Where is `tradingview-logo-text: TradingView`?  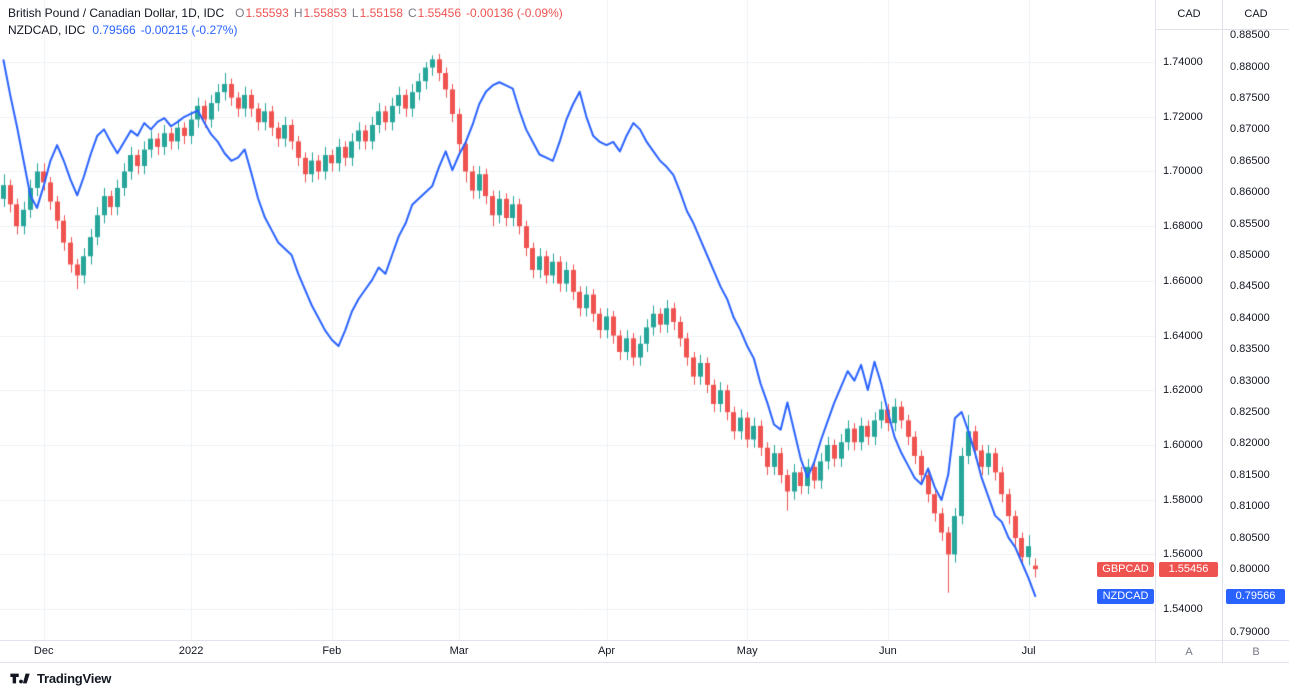 tradingview-logo-text: TradingView is located at coordinates (74, 678).